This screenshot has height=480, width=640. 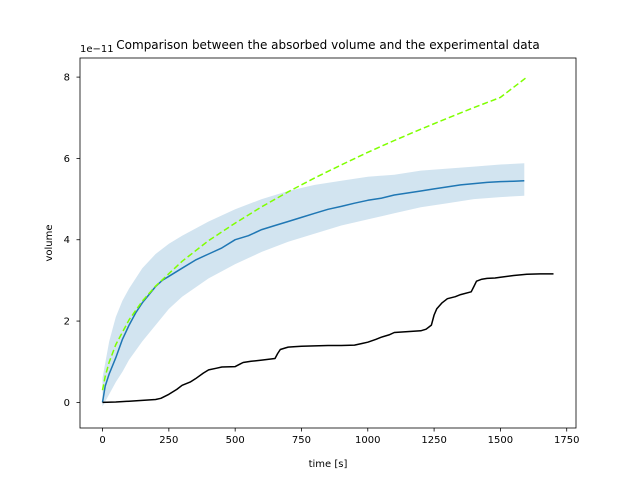 What do you see at coordinates (49, 242) in the screenshot?
I see `y-axis-label: volume` at bounding box center [49, 242].